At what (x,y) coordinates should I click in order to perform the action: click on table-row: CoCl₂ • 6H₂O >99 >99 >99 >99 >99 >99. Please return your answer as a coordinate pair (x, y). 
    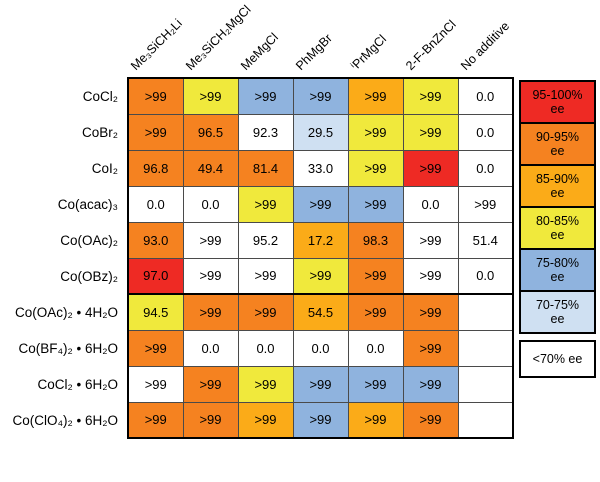
    Looking at the image, I should click on (257, 384).